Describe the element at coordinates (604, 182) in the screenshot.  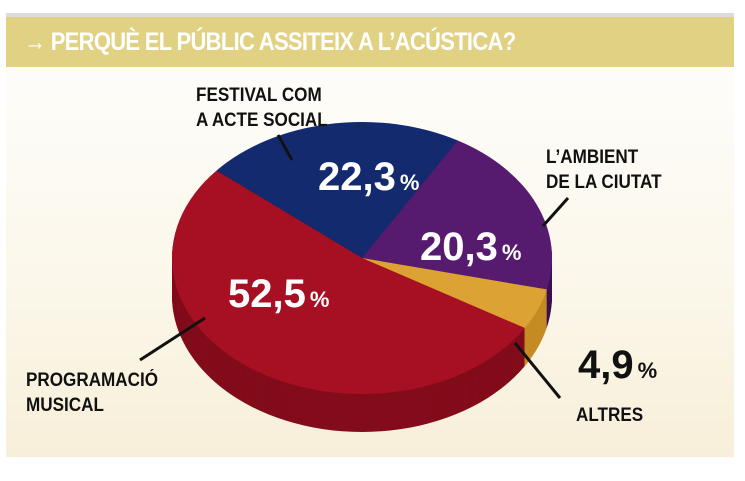
I see `label-line: DE LA CIUTAT` at that location.